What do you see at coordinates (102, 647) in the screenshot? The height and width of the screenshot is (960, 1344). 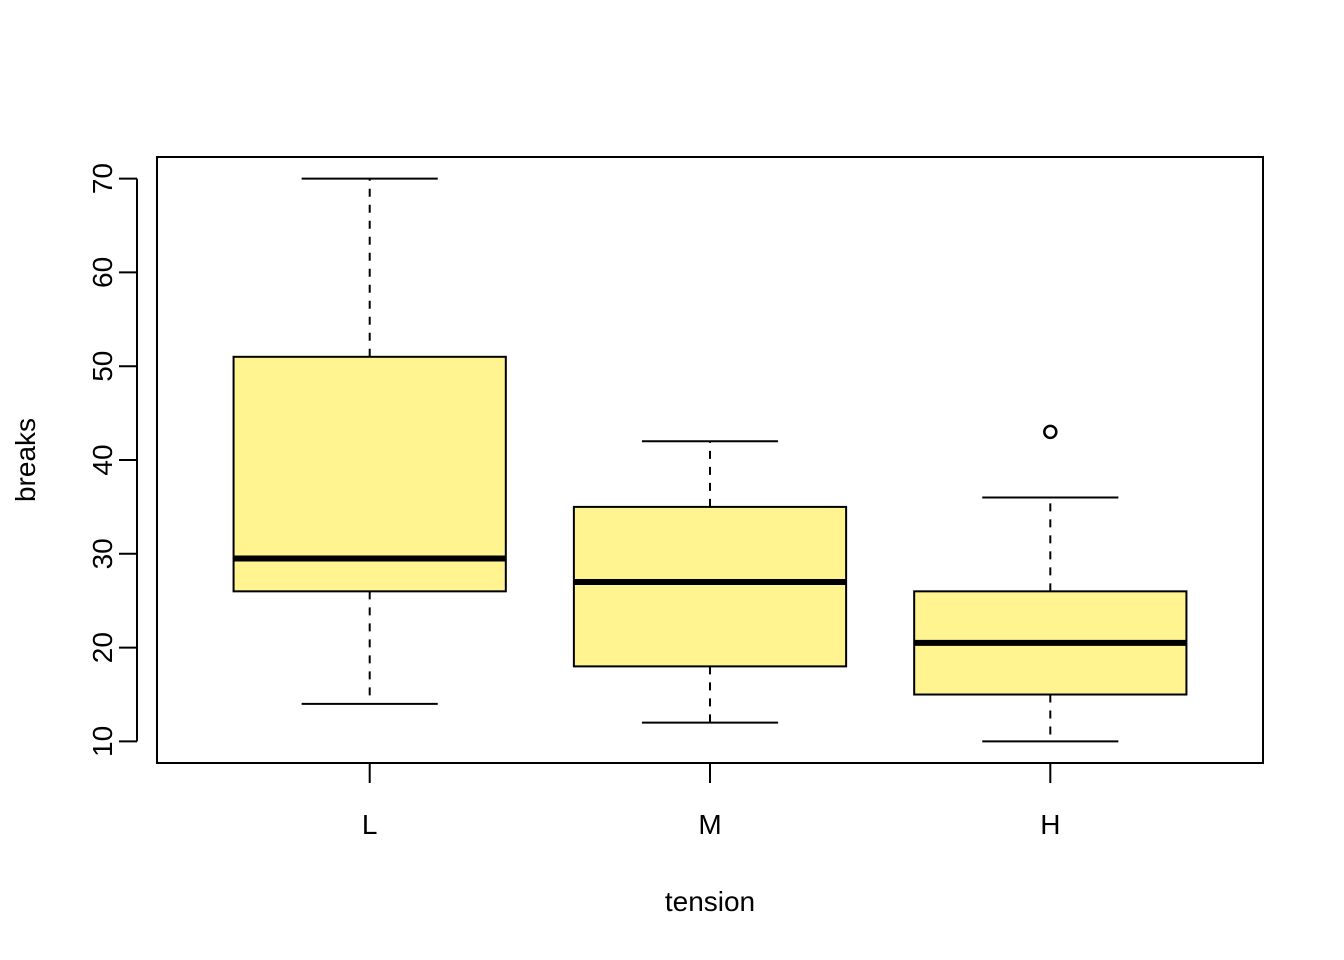 I see `y-tick-label: 20` at bounding box center [102, 647].